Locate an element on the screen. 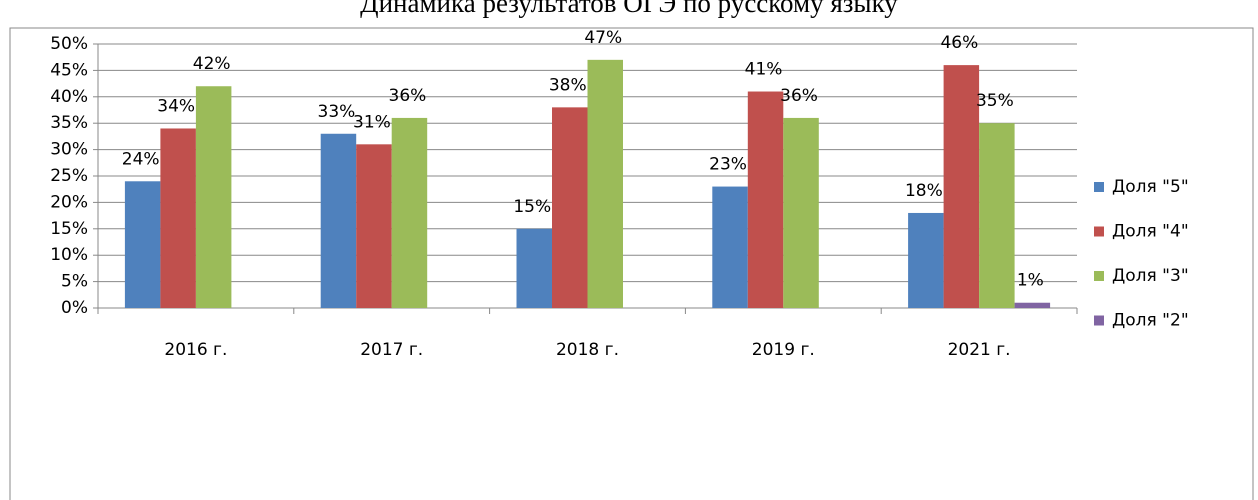  data-label: 38% is located at coordinates (568, 85).